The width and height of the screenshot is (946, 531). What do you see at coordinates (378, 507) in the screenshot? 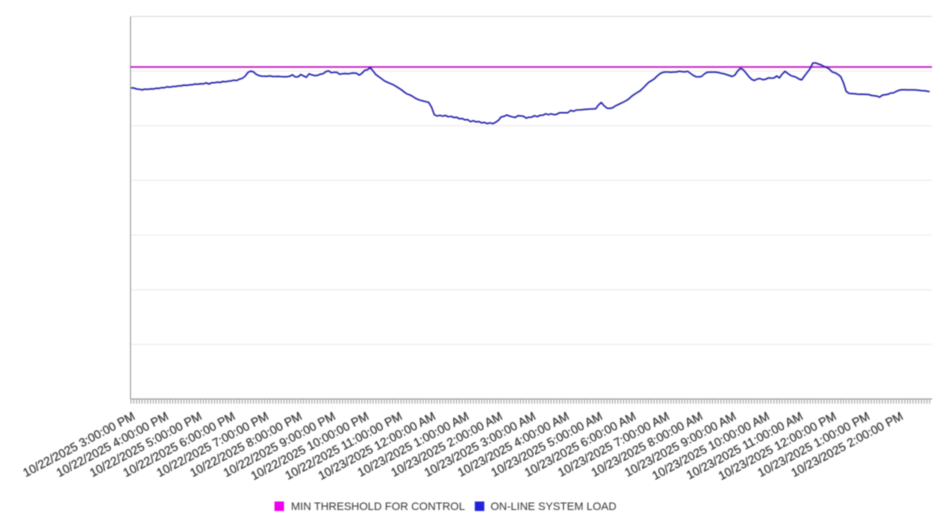
I see `svg-text: MIN THRESHOLD FOR CONTROL` at bounding box center [378, 507].